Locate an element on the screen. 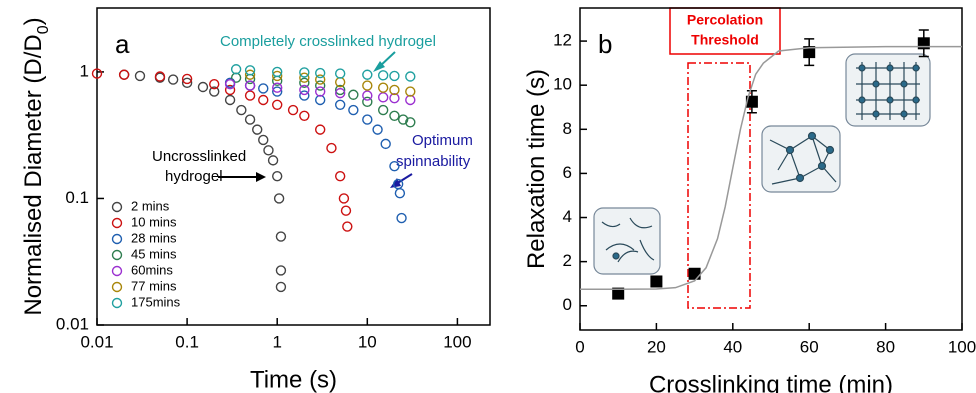 This screenshot has height=393, width=976. annotation: Optimum is located at coordinates (442, 140).